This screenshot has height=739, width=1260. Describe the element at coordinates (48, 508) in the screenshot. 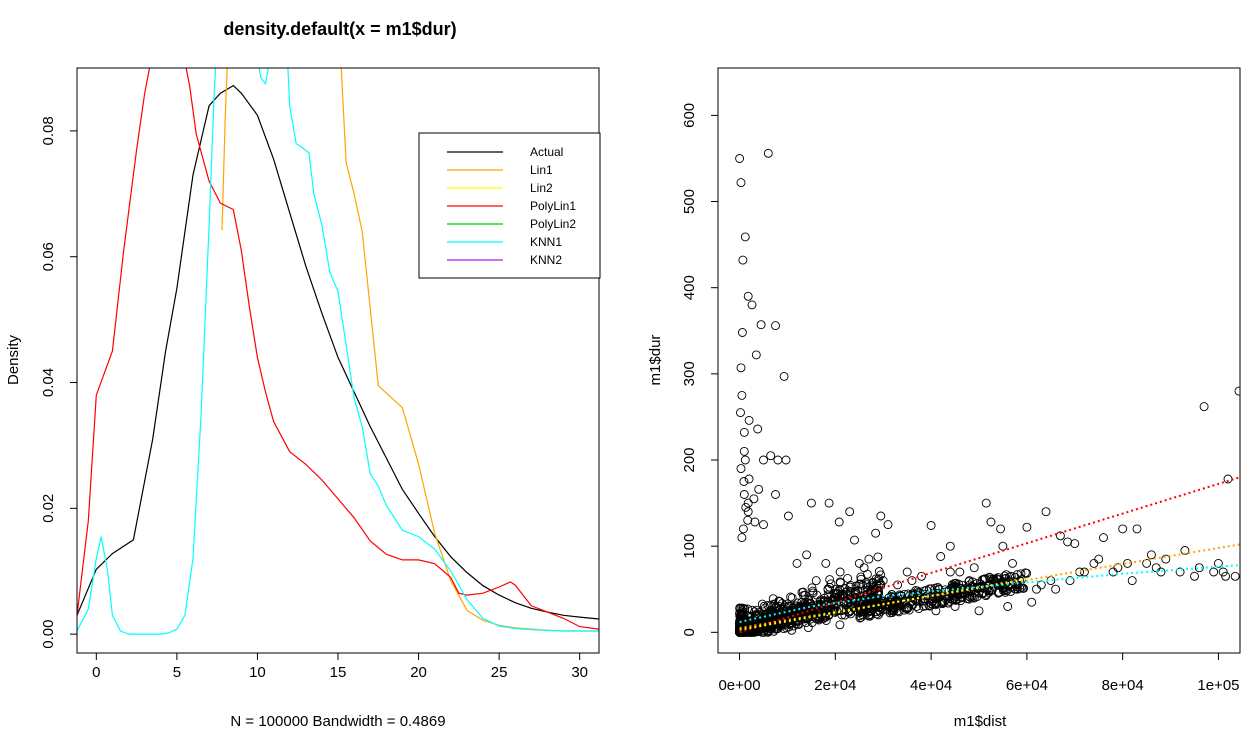

I see `density-y-tick-label: 0.02` at that location.